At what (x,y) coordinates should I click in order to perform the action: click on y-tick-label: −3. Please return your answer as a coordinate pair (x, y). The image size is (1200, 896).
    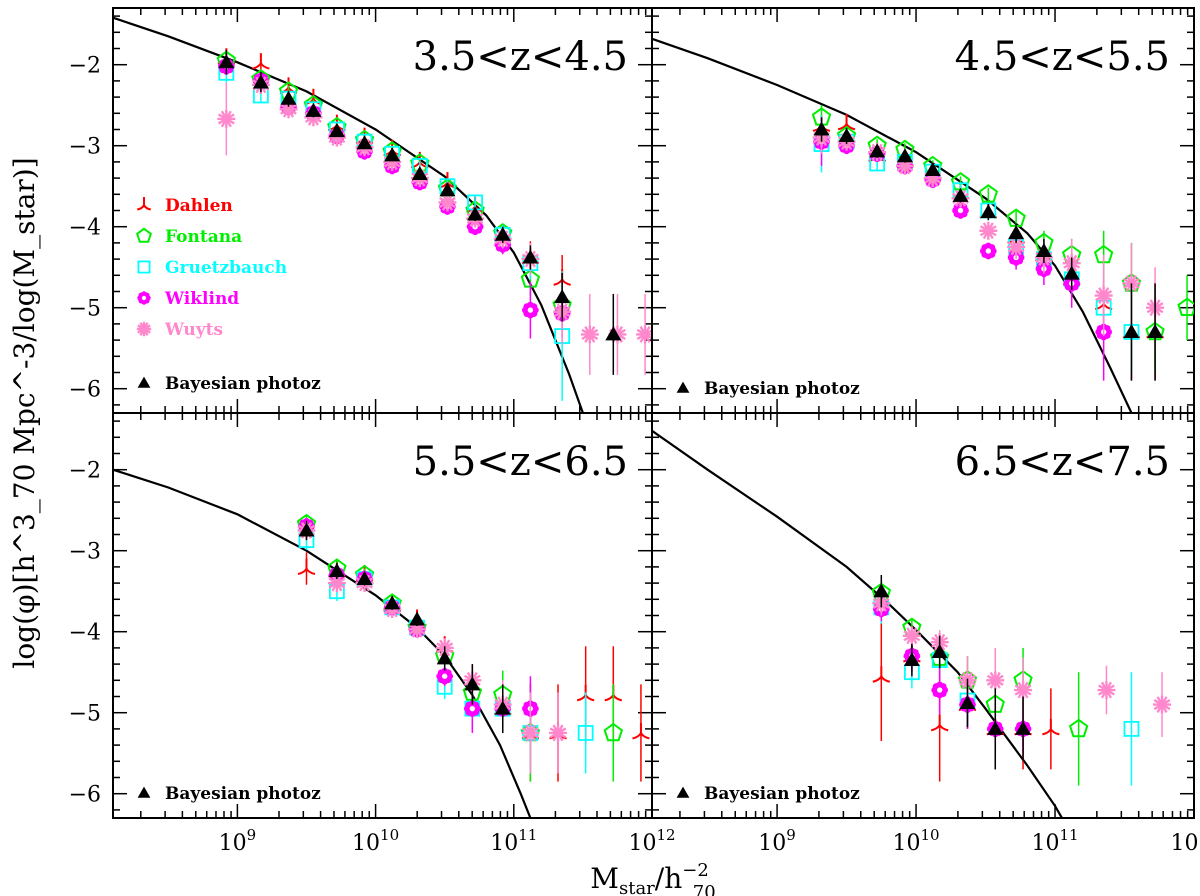
    Looking at the image, I should click on (85, 552).